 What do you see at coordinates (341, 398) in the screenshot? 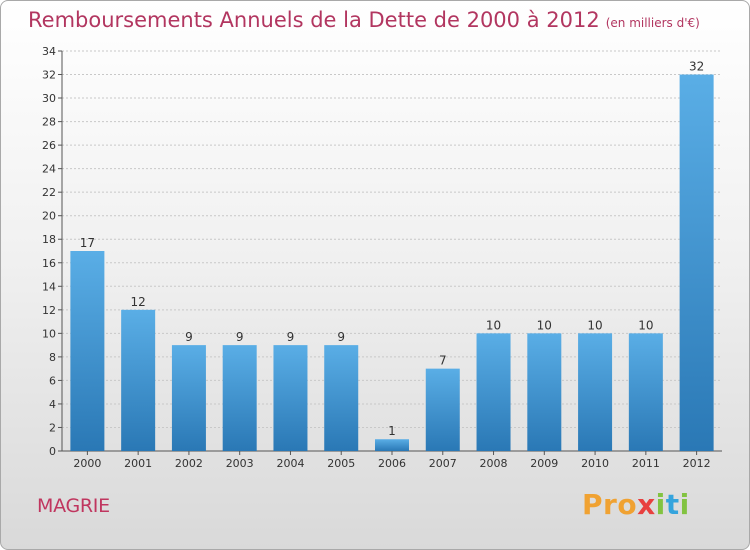
I see `bar-2005` at bounding box center [341, 398].